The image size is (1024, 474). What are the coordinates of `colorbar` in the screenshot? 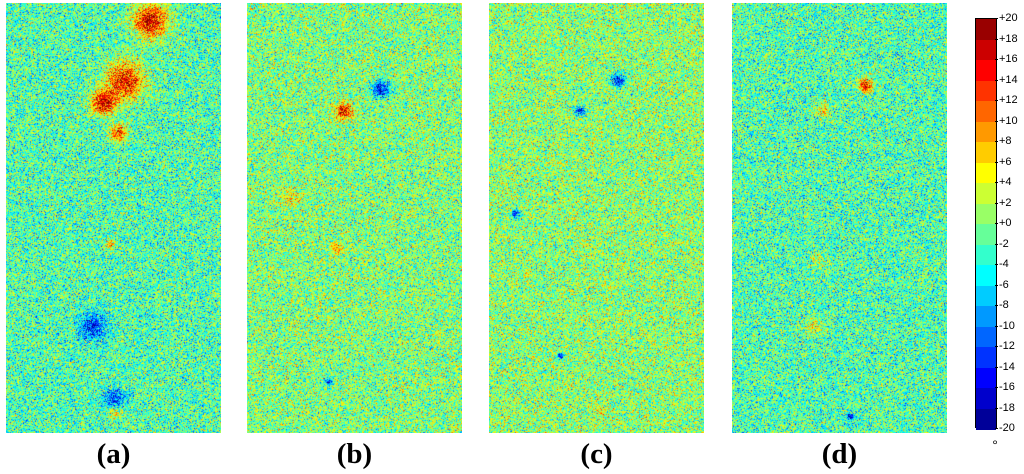 It's located at (986, 224).